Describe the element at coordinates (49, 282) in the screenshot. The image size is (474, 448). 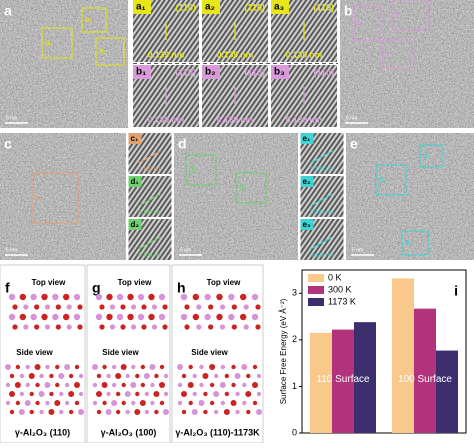
I see `view-label: Top view` at that location.